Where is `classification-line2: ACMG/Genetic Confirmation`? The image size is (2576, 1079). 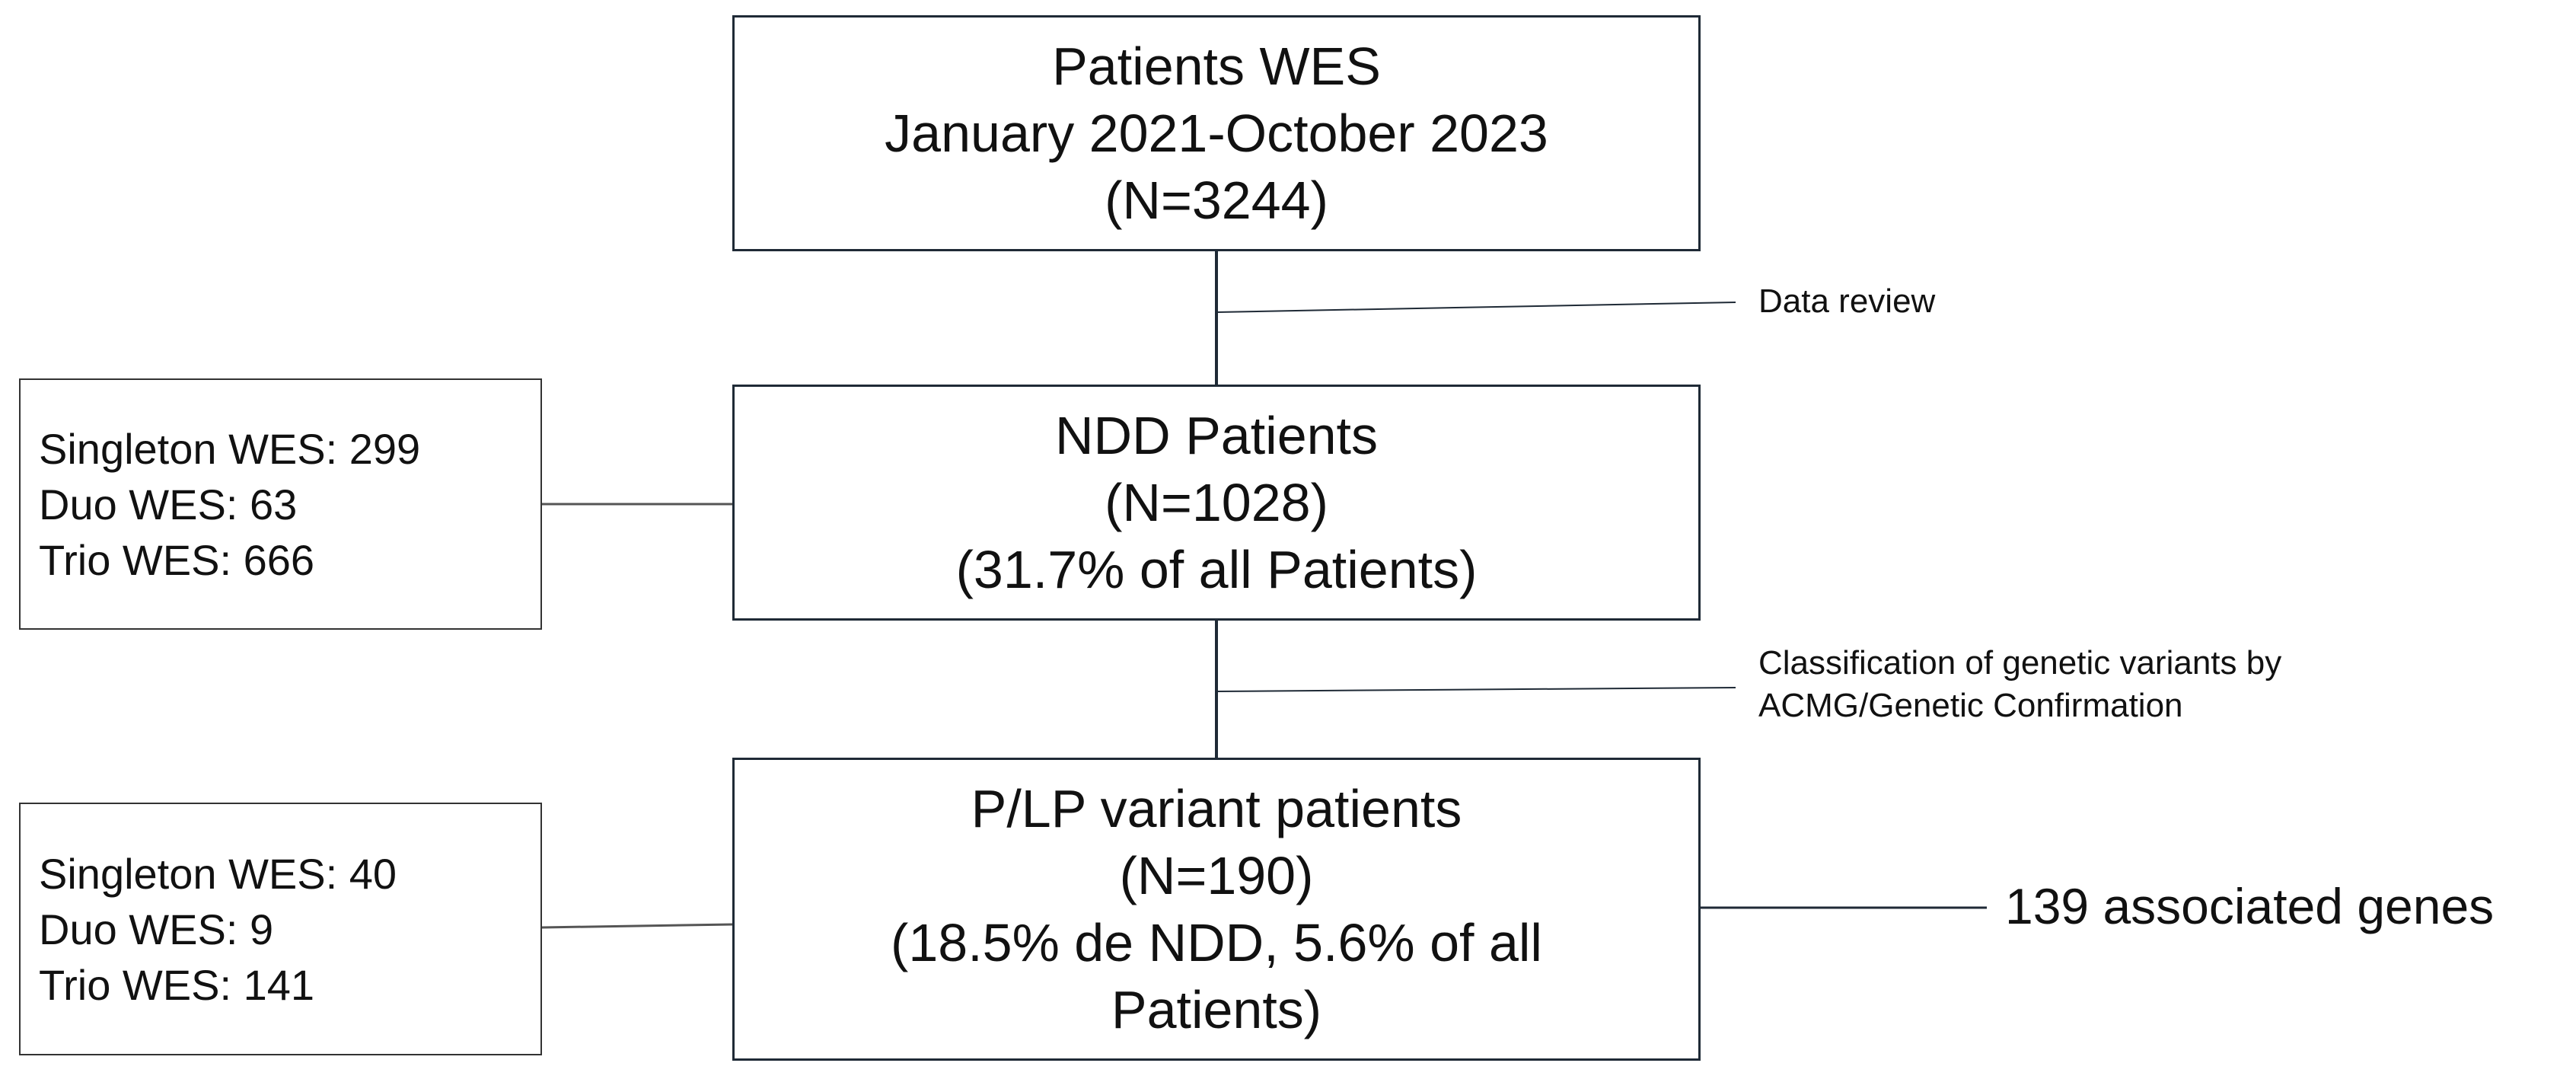 classification-line2: ACMG/Genetic Confirmation is located at coordinates (1971, 705).